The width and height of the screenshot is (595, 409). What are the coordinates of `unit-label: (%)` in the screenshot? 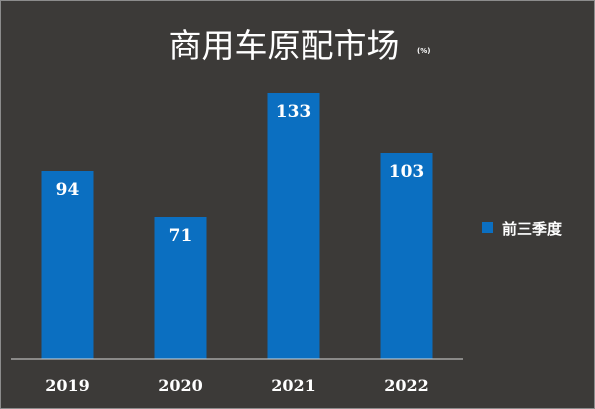 It's located at (423, 51).